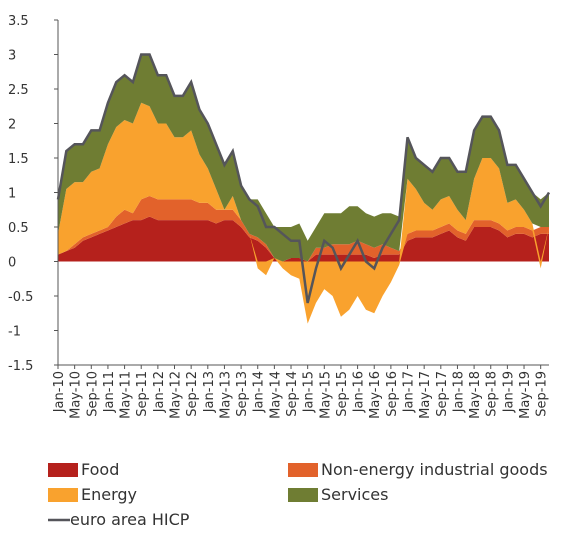 The width and height of the screenshot is (565, 539). I want to click on x-tick-label: Sep-15, so click(342, 394).